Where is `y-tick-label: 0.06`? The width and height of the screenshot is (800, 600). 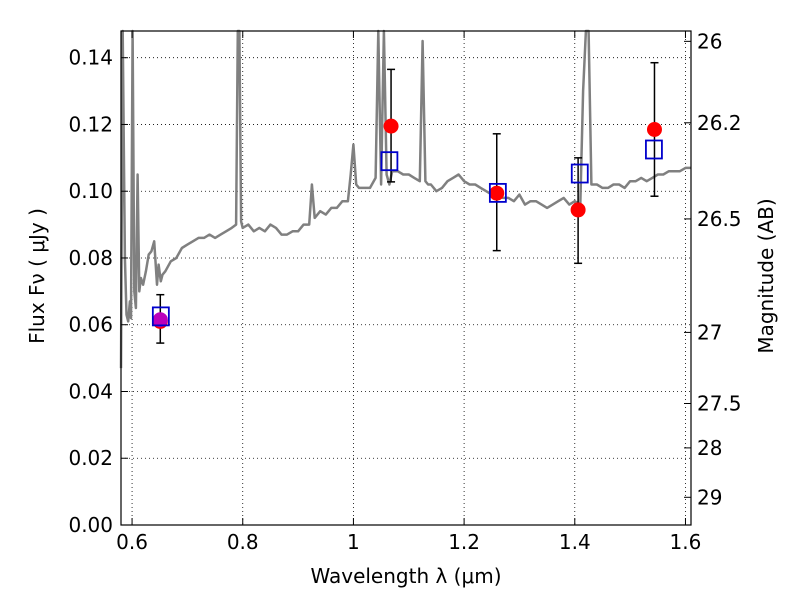
y-tick-label: 0.06 is located at coordinates (90, 325).